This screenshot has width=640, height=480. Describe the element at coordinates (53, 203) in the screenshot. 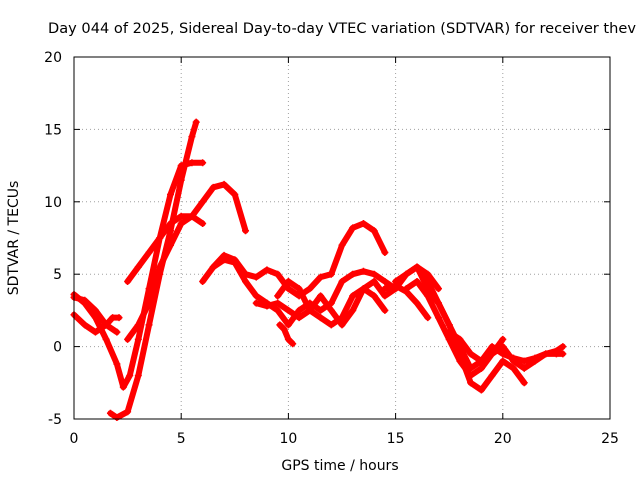

I see `y-tick-label: 10` at that location.